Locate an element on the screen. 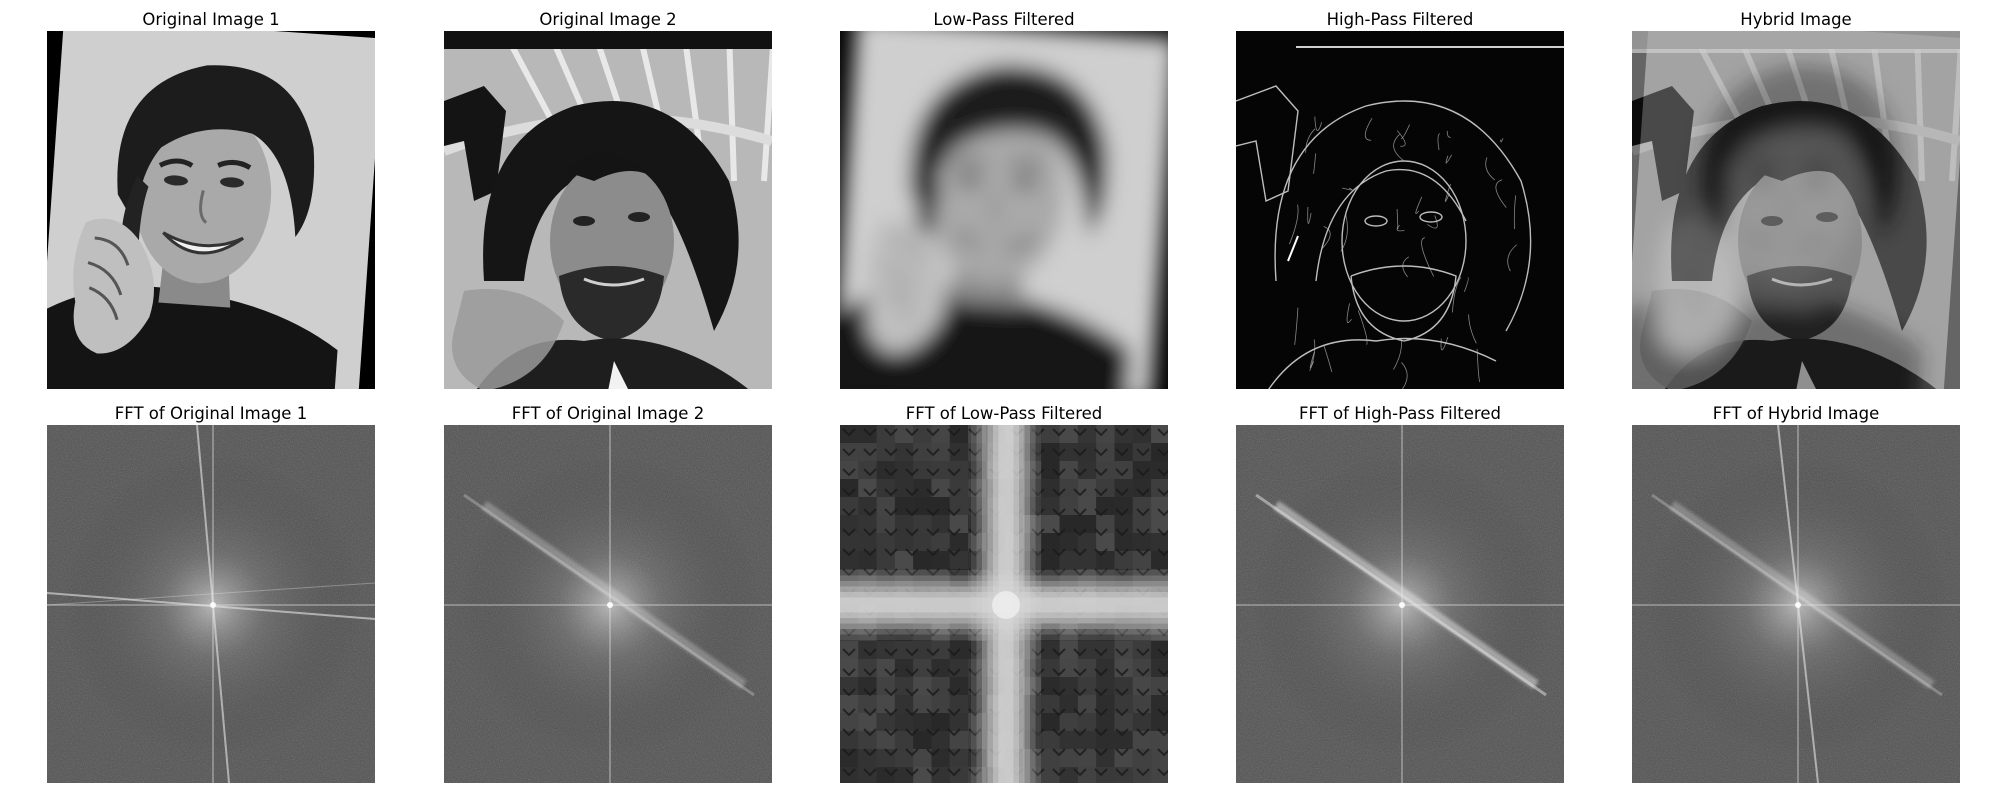  figure-panel: Original Image 1 is located at coordinates (211, 198).